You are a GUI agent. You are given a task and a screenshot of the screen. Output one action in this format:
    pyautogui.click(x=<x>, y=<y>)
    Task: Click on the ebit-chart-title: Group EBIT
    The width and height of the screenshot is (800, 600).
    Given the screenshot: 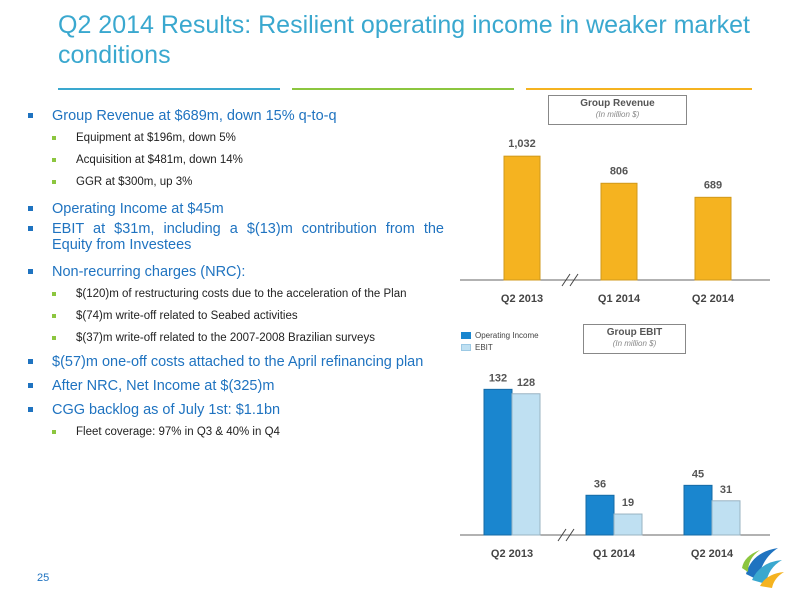 What is the action you would take?
    pyautogui.click(x=634, y=332)
    